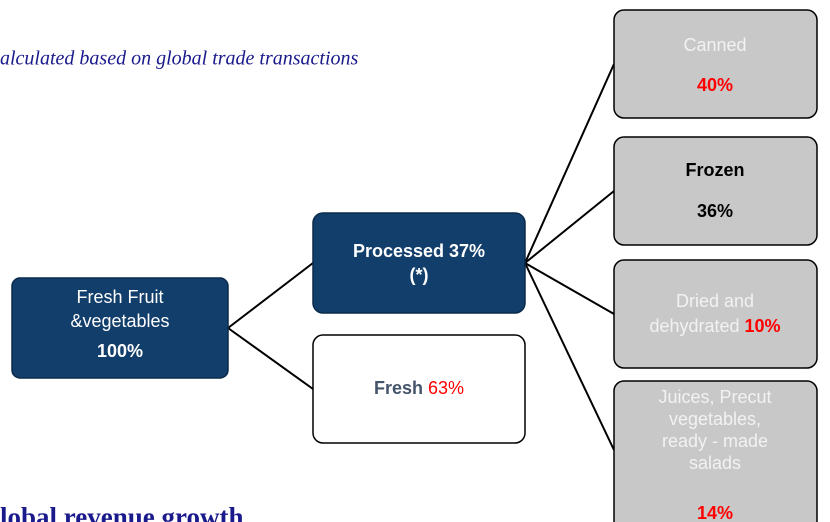 The height and width of the screenshot is (522, 830). Describe the element at coordinates (715, 419) in the screenshot. I see `node-text: vegetables,` at that location.